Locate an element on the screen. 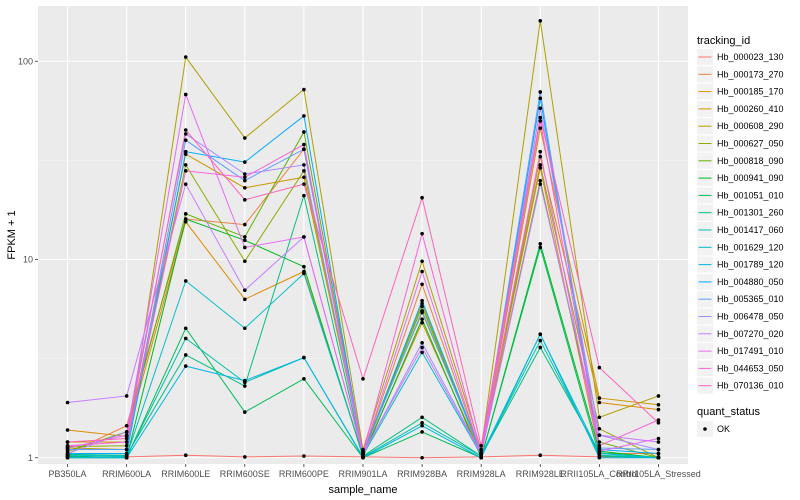 Image resolution: width=800 pixels, height=500 pixels. legend-label: Hb_005365_010 is located at coordinates (750, 299).